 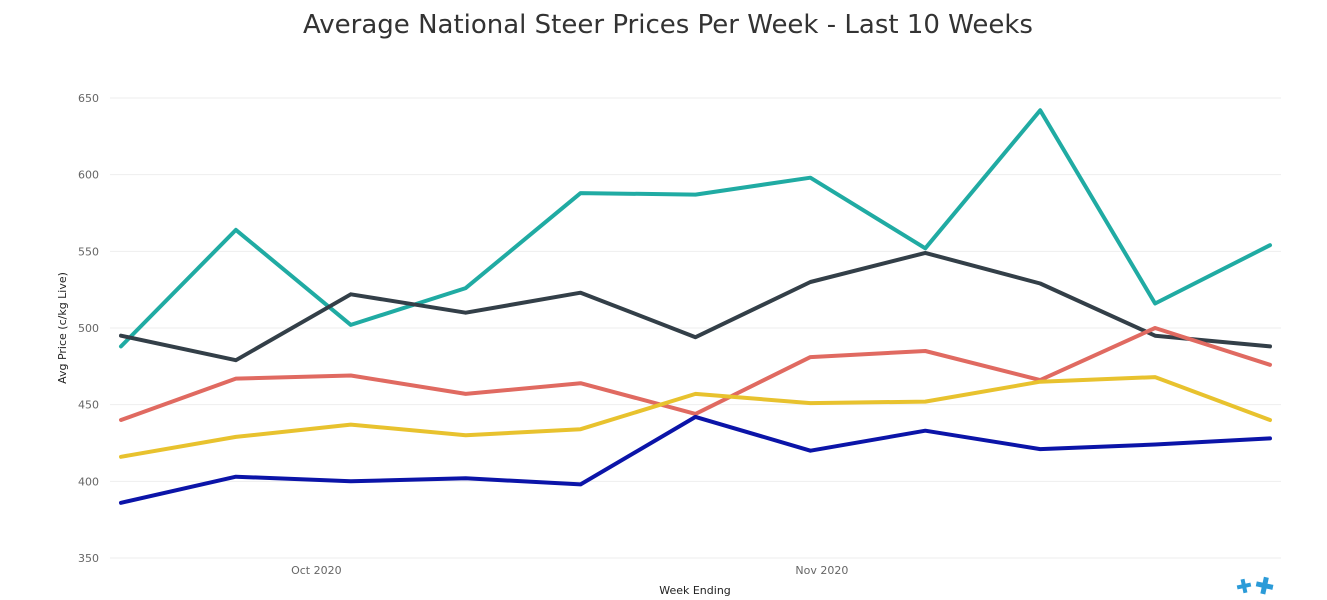 I want to click on y-tick-label: 600, so click(x=88, y=175).